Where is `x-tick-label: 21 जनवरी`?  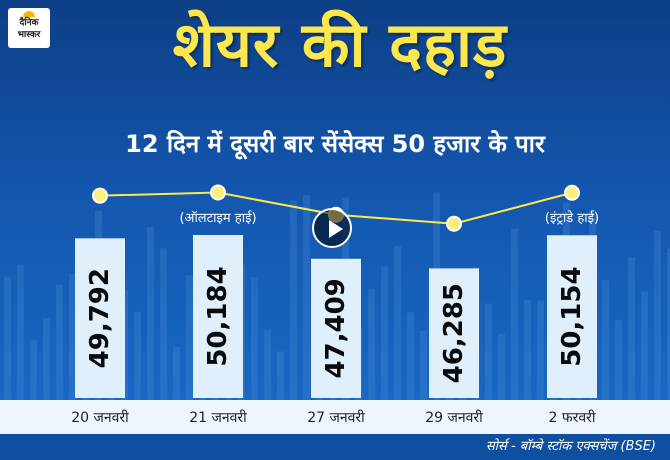
x-tick-label: 21 जनवरी is located at coordinates (218, 417).